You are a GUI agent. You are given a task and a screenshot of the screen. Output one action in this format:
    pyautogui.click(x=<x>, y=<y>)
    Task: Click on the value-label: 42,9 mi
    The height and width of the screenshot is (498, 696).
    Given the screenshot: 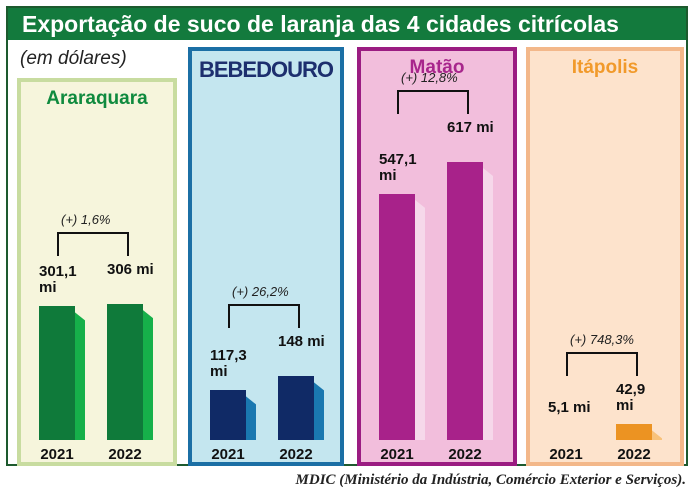 What is the action you would take?
    pyautogui.click(x=631, y=398)
    